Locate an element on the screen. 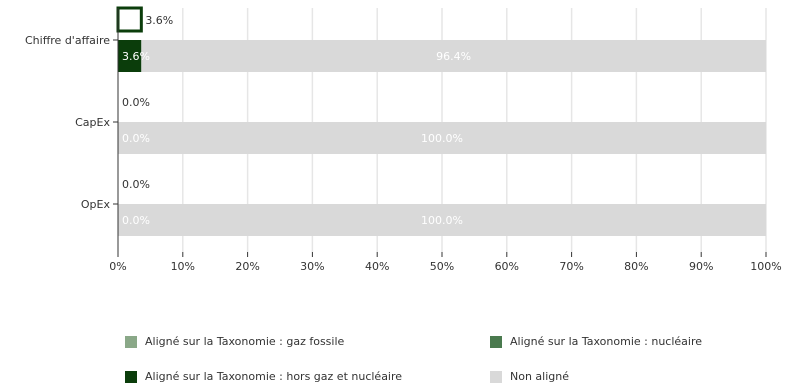  x-tick-label: 70% is located at coordinates (571, 266).